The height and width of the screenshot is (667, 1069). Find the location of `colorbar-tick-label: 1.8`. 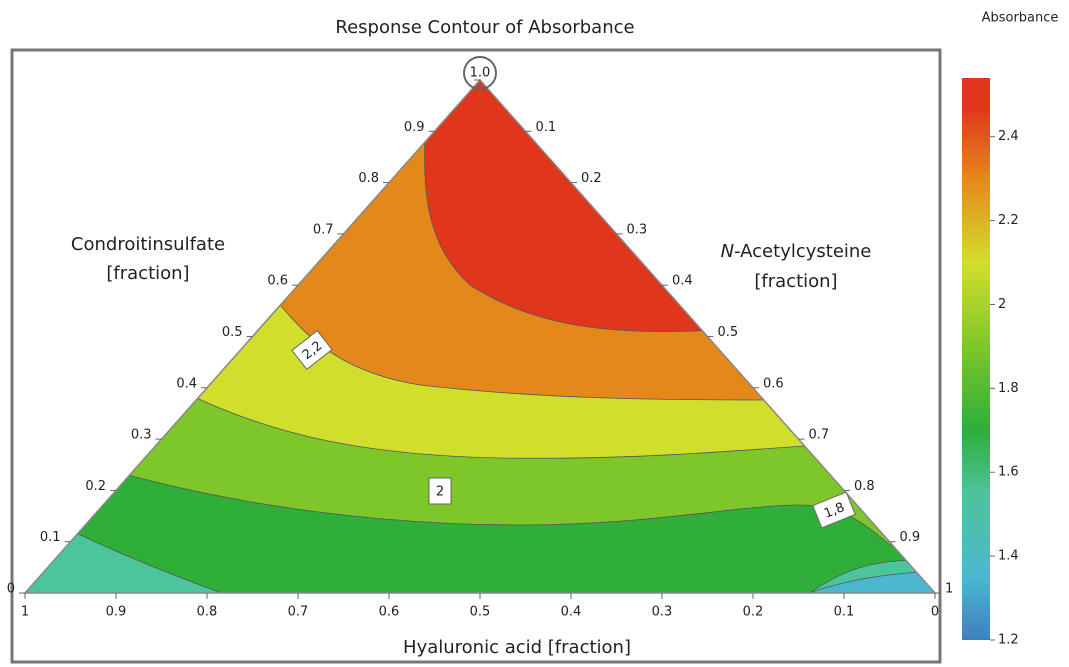

colorbar-tick-label: 1.8 is located at coordinates (1008, 388).